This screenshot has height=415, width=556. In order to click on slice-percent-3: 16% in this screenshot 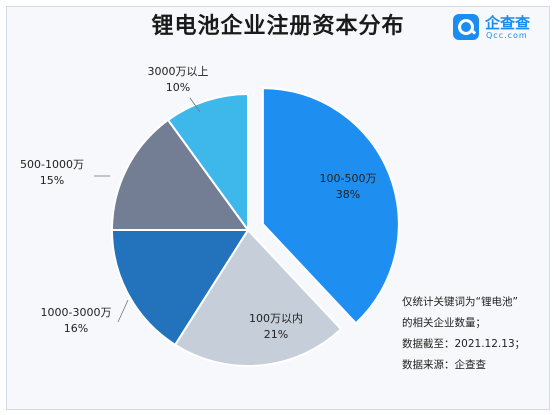, I will do `click(76, 328)`.